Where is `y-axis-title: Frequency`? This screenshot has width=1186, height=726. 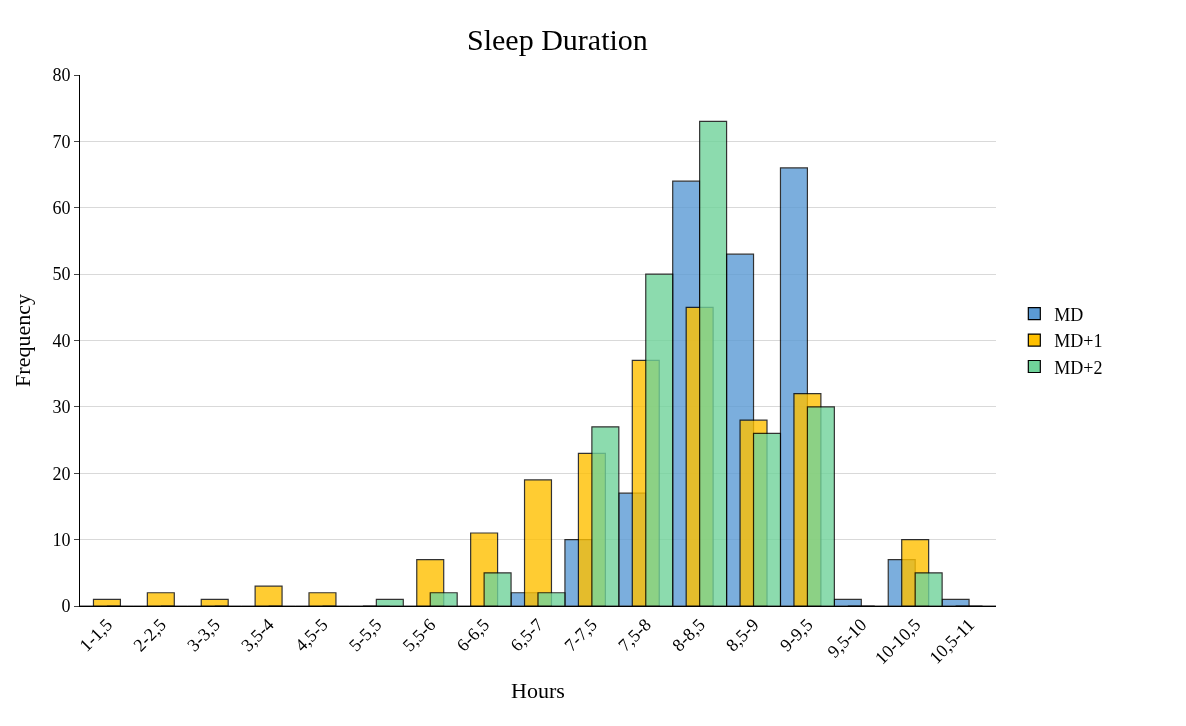 y-axis-title: Frequency is located at coordinates (23, 340).